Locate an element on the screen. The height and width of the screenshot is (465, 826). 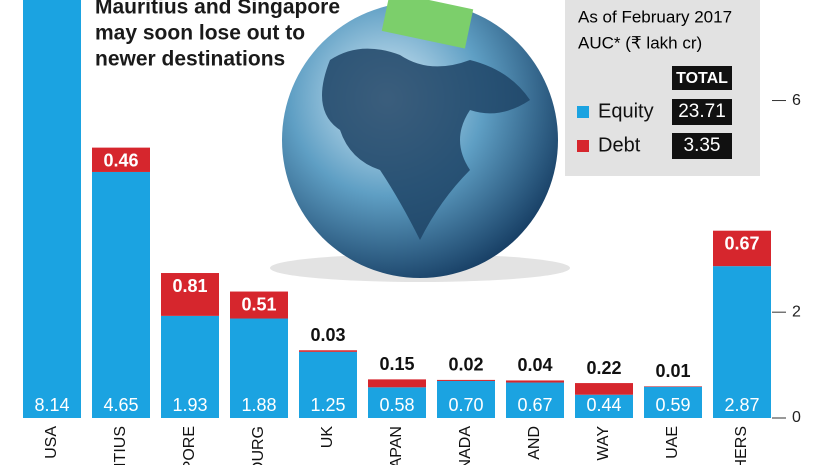
x-tick-label: USA is located at coordinates (51, 442).